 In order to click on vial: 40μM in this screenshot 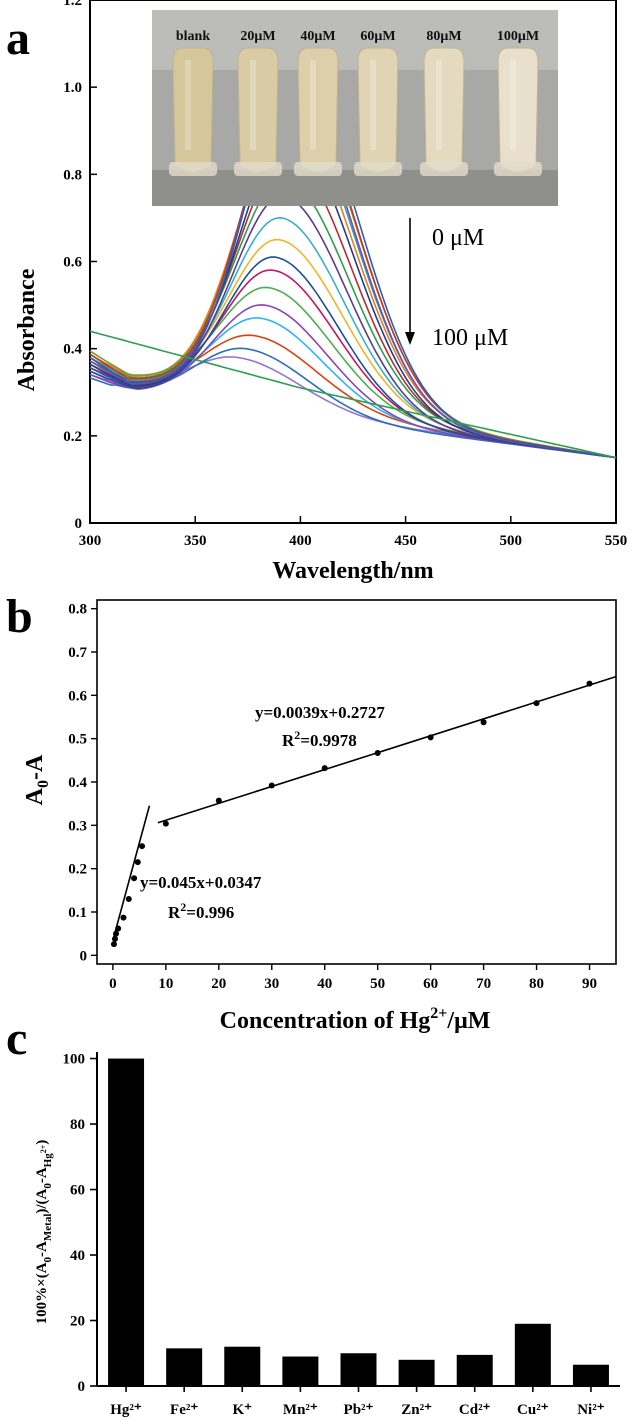, I will do `click(318, 102)`.